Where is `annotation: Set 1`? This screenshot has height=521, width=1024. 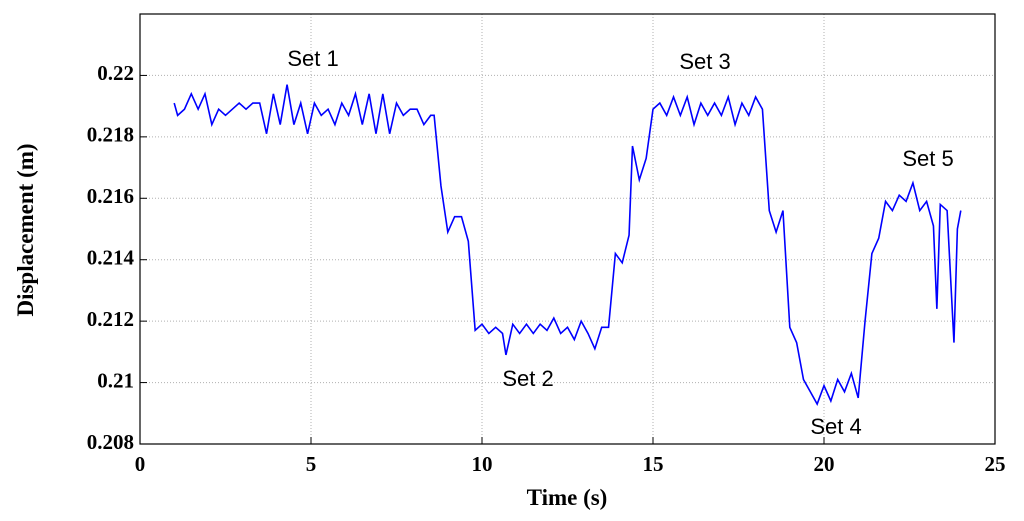 annotation: Set 1 is located at coordinates (312, 58).